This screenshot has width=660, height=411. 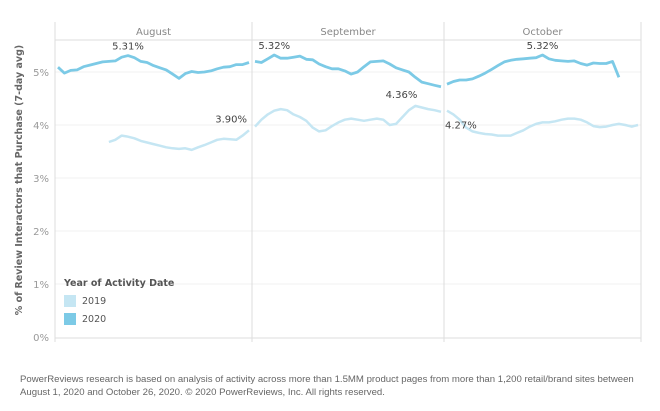 What do you see at coordinates (41, 285) in the screenshot?
I see `y-tick-label: 1%` at bounding box center [41, 285].